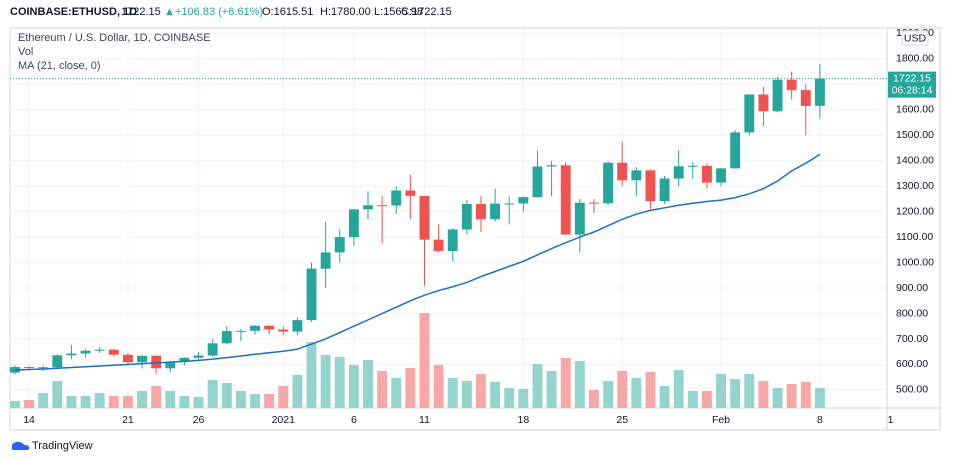  Describe the element at coordinates (915, 211) in the screenshot. I see `y-tick-label: 1200.00` at that location.